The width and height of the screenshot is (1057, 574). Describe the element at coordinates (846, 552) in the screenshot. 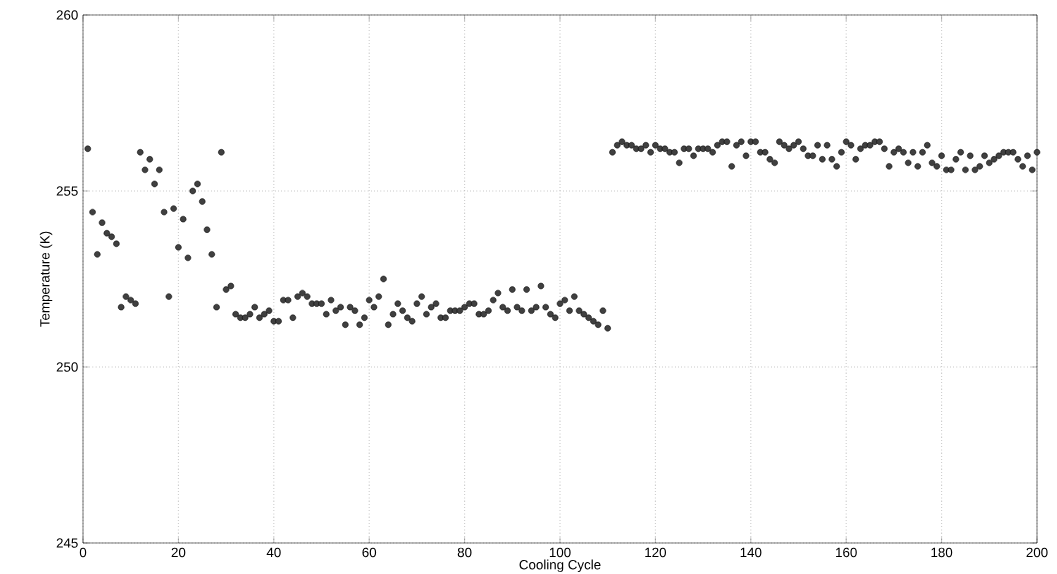

I see `x-tick-label: 160` at that location.